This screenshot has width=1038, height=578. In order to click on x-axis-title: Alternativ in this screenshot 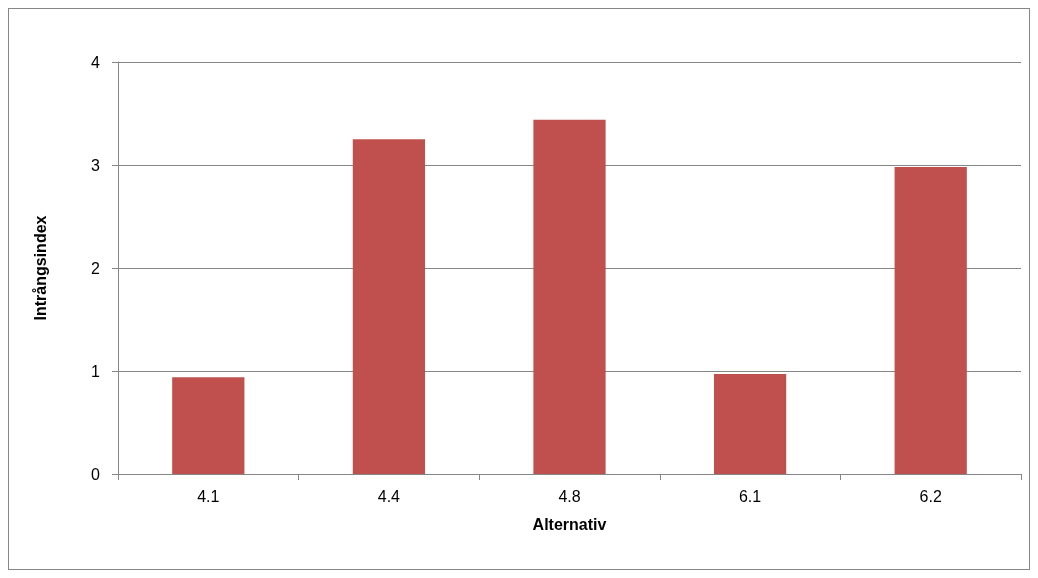, I will do `click(569, 524)`.